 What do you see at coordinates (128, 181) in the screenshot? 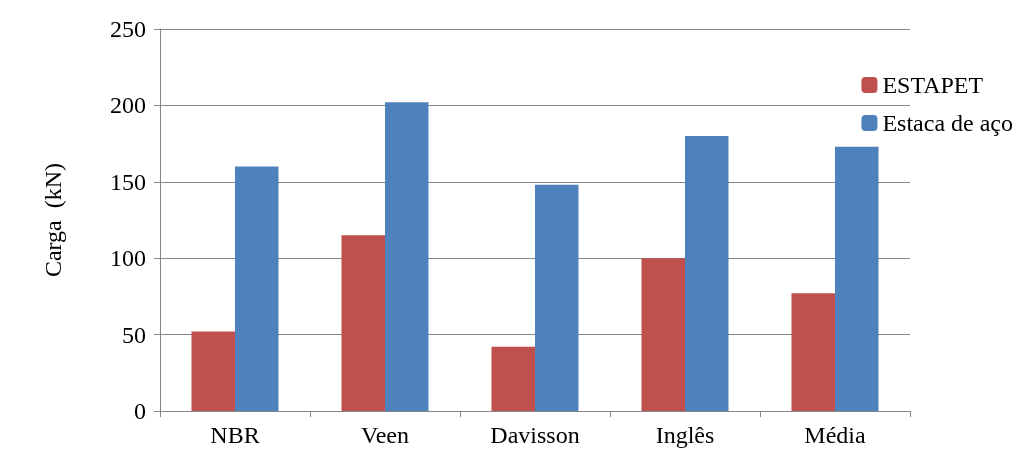
I see `y-tick-label: 150` at bounding box center [128, 181].